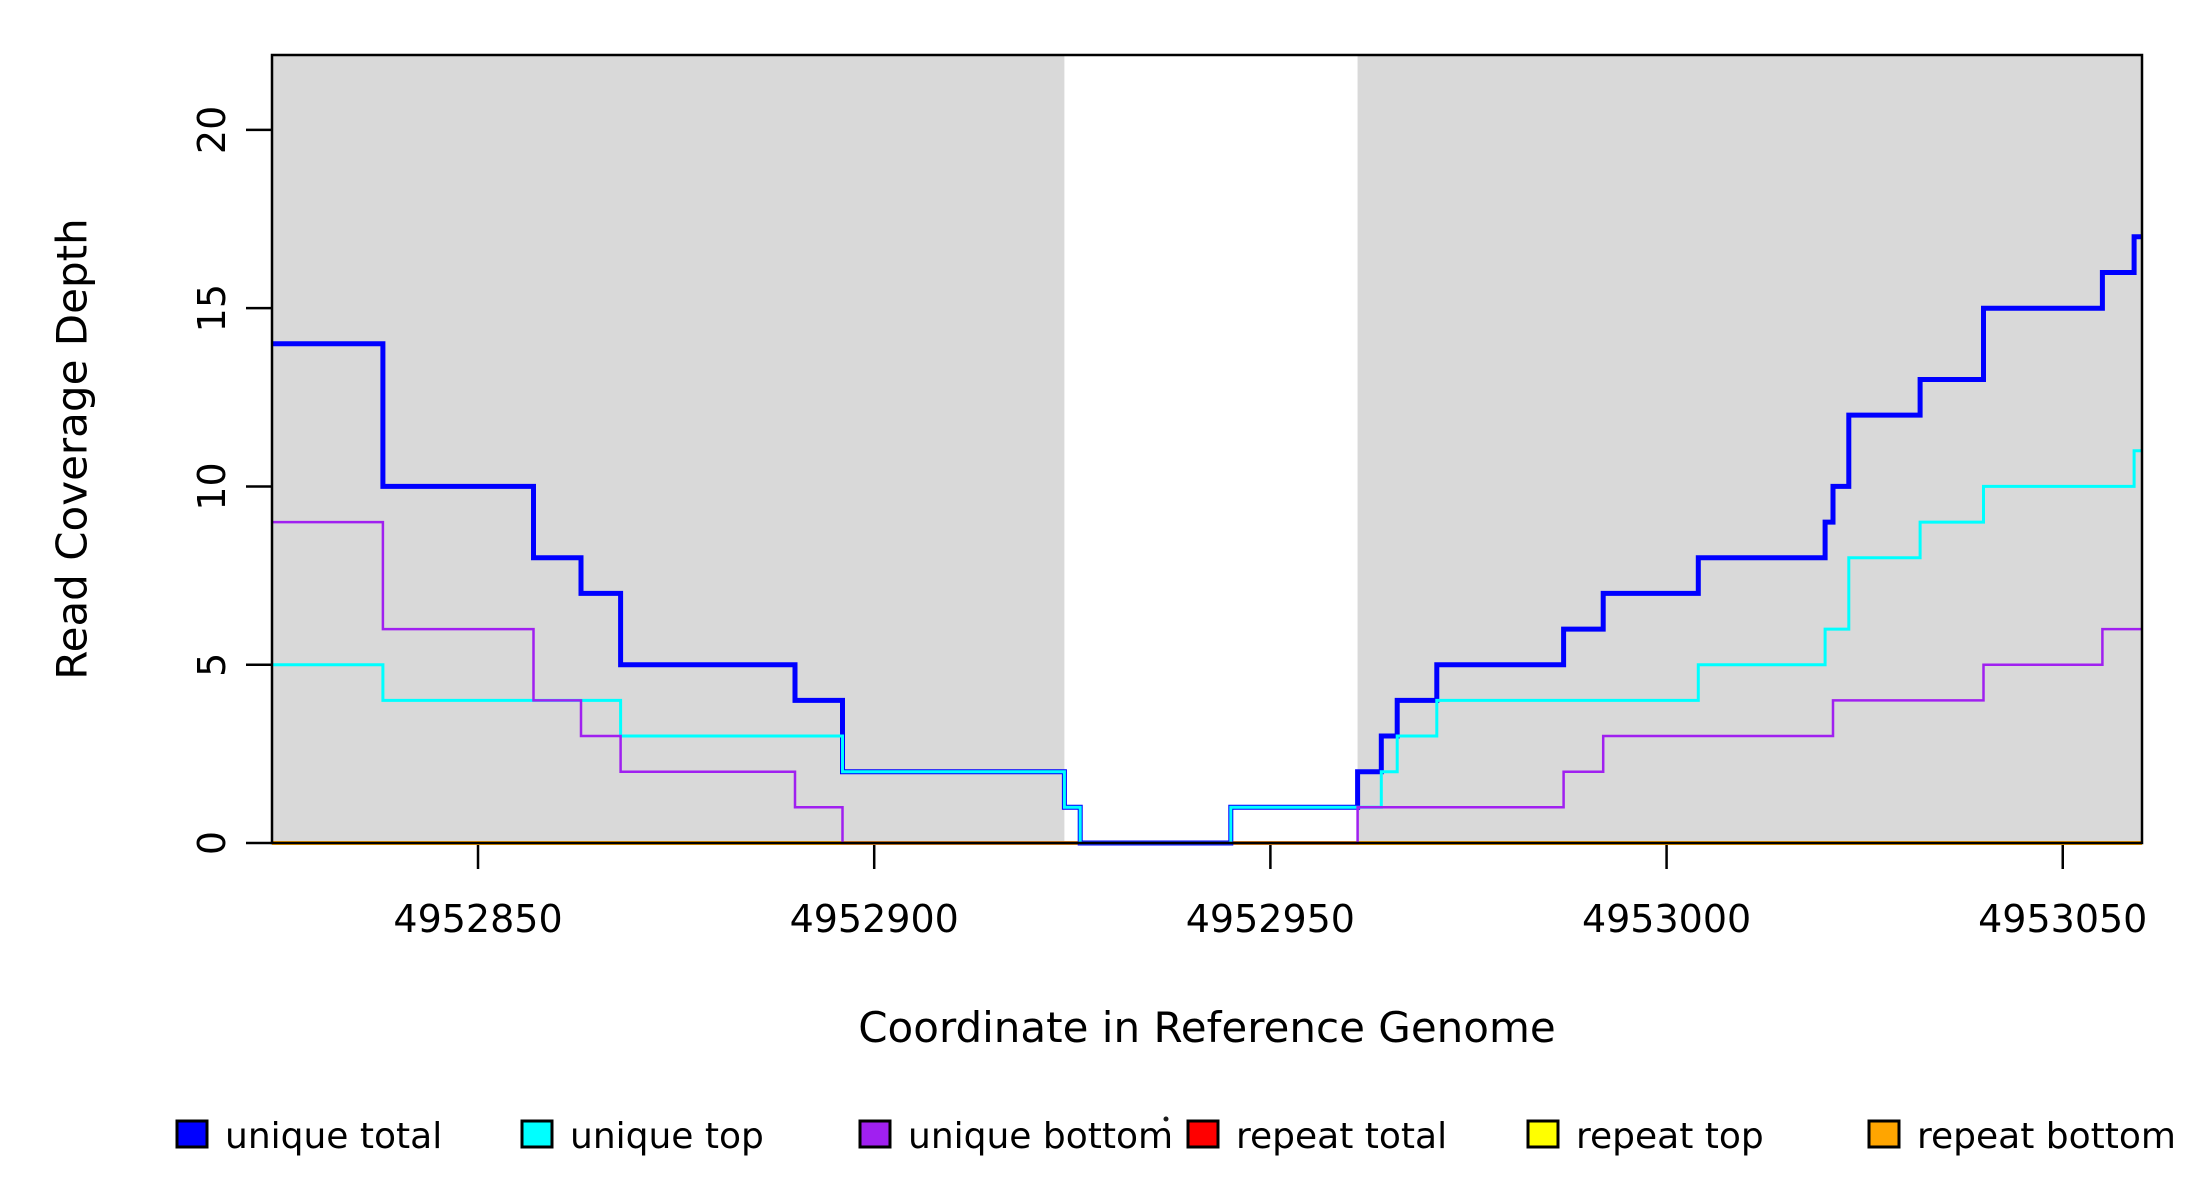 This screenshot has height=1204, width=2200. I want to click on x-axis-tick-label: 4952950, so click(1270, 919).